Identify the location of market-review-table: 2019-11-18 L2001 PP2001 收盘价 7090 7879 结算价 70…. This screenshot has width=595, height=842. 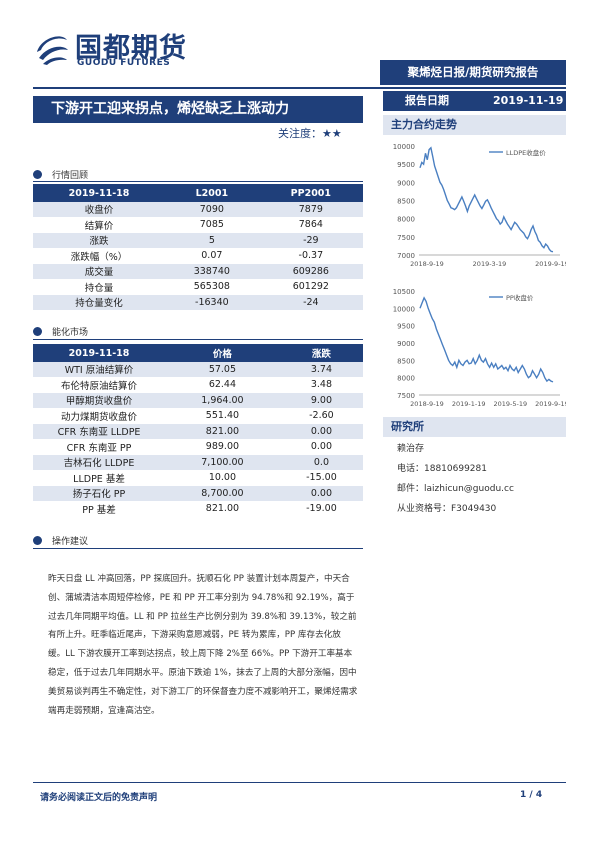
(198, 247).